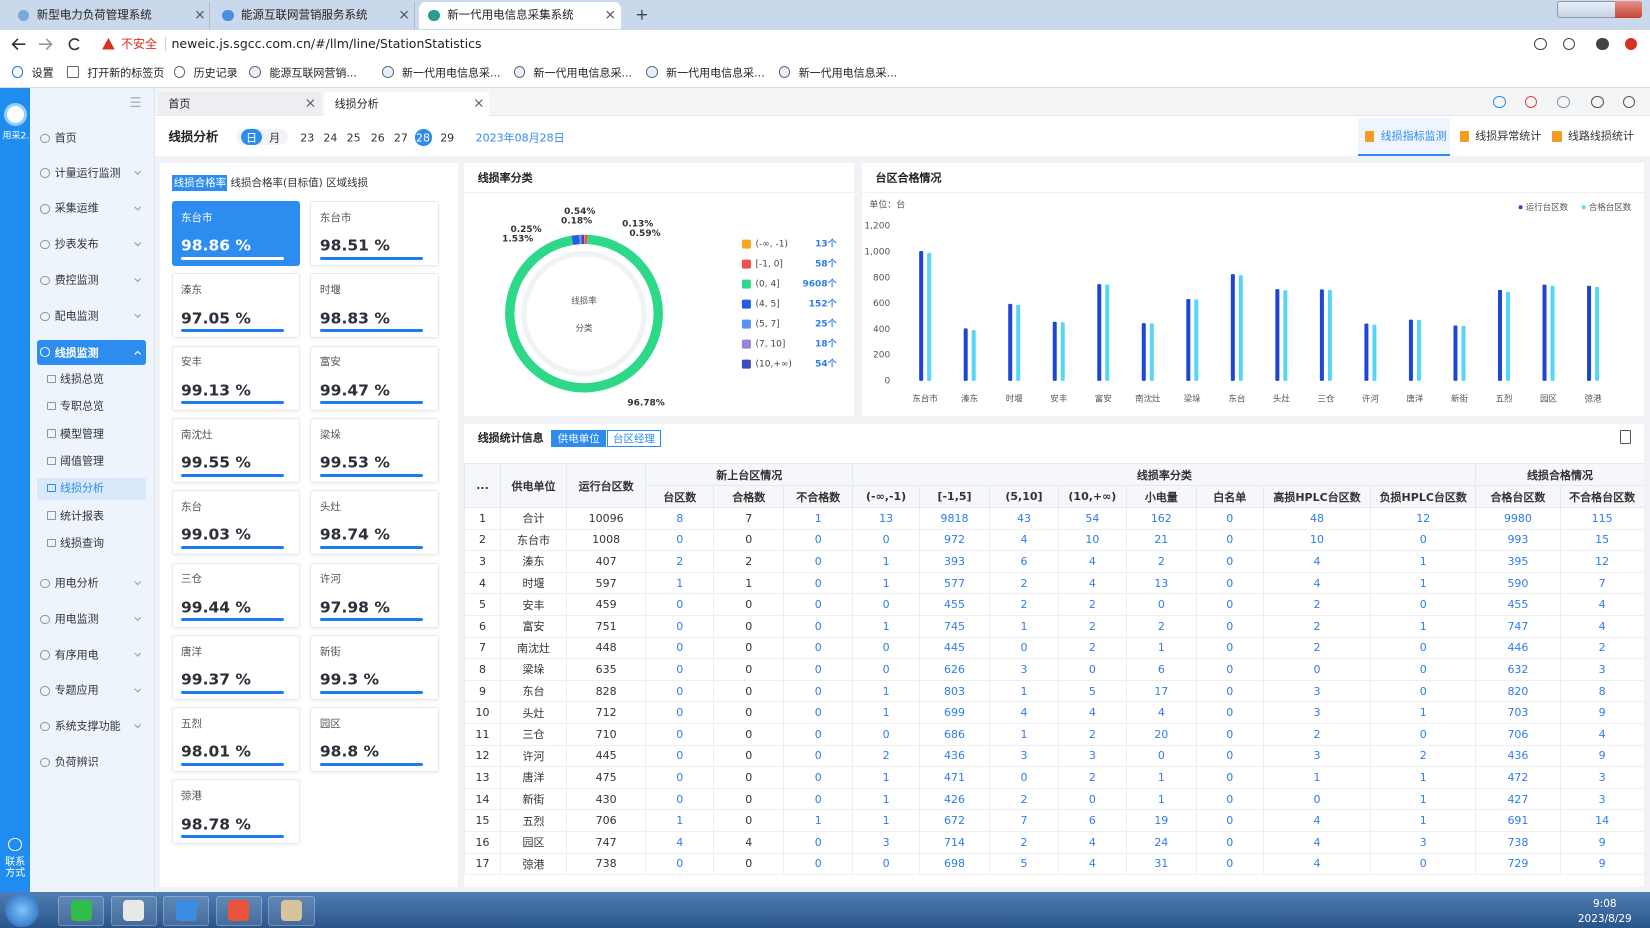  What do you see at coordinates (330, 137) in the screenshot?
I see `day: 24` at bounding box center [330, 137].